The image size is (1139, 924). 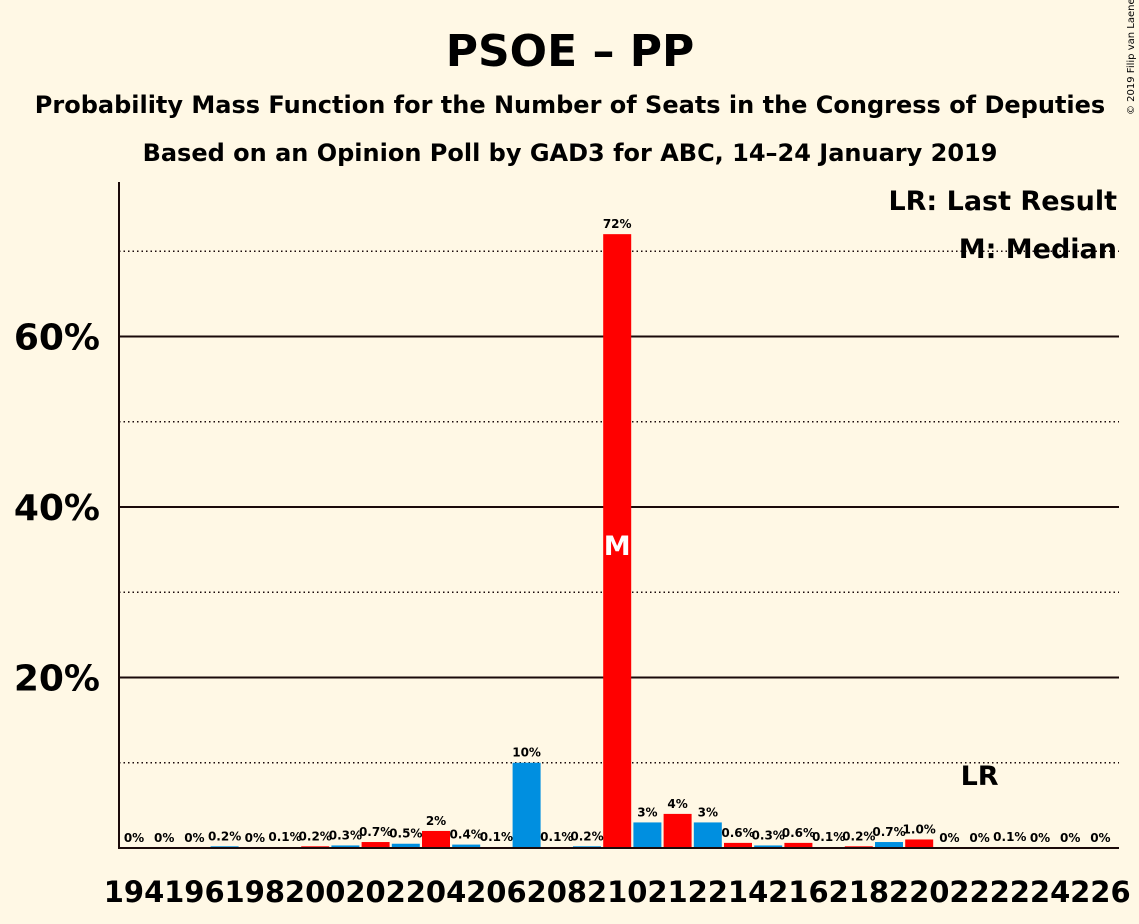 What do you see at coordinates (315, 892) in the screenshot?
I see `x-tick-label: 200` at bounding box center [315, 892].